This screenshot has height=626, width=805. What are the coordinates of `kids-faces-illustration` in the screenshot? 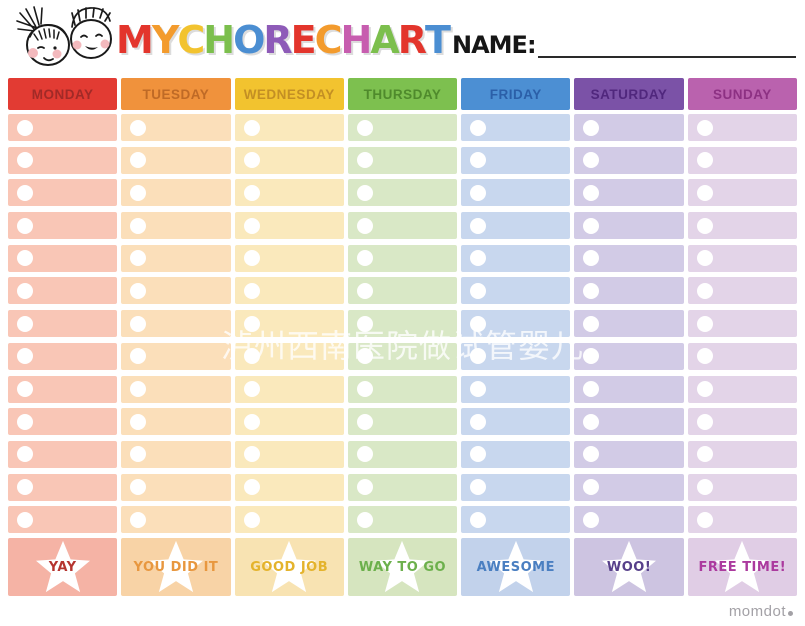 It's located at (64, 36).